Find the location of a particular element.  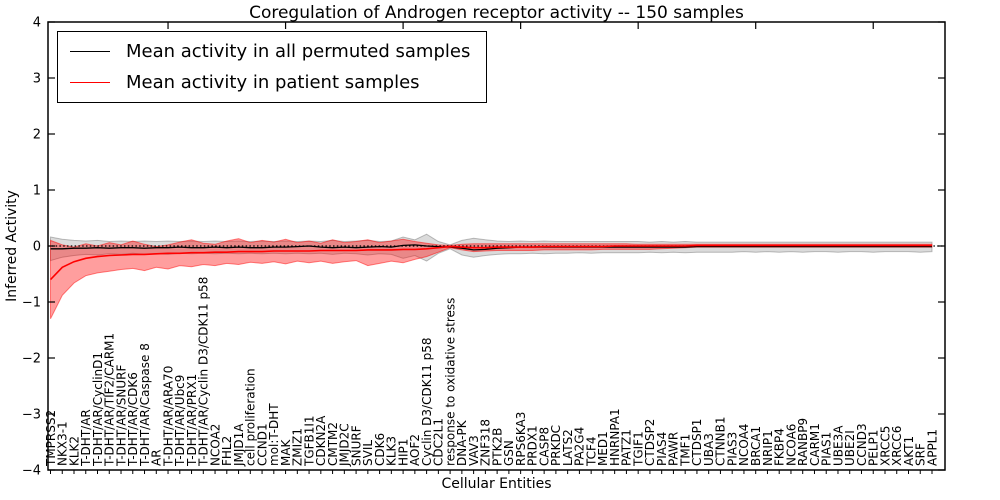

x-tick-label: NCOA6 is located at coordinates (791, 445).